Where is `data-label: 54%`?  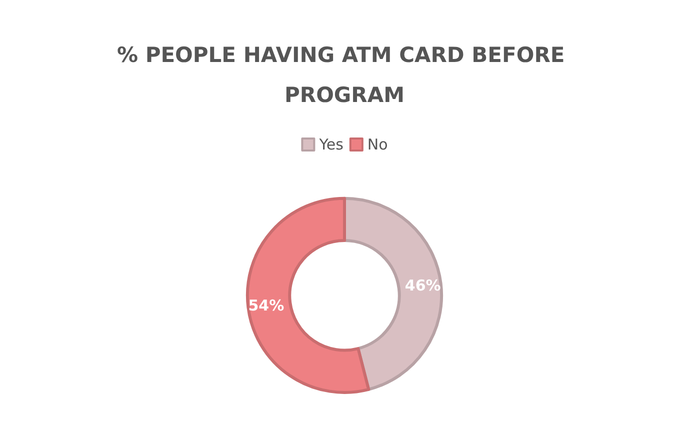 data-label: 54% is located at coordinates (266, 305).